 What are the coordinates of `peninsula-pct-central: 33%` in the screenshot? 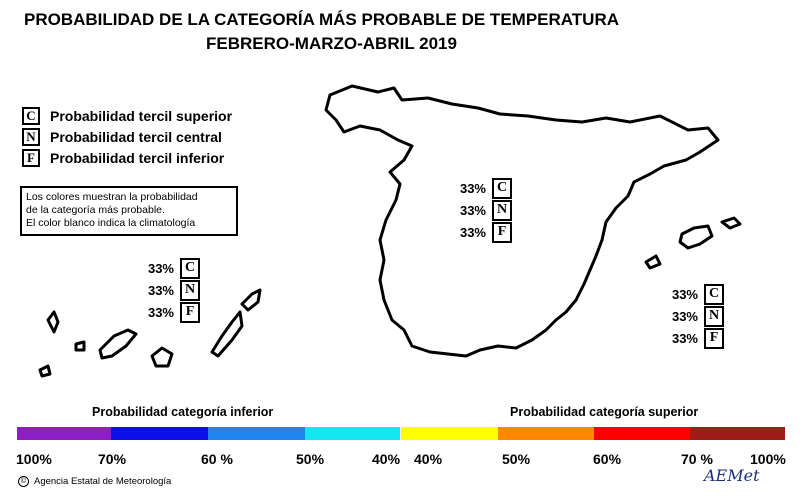 It's located at (472, 210).